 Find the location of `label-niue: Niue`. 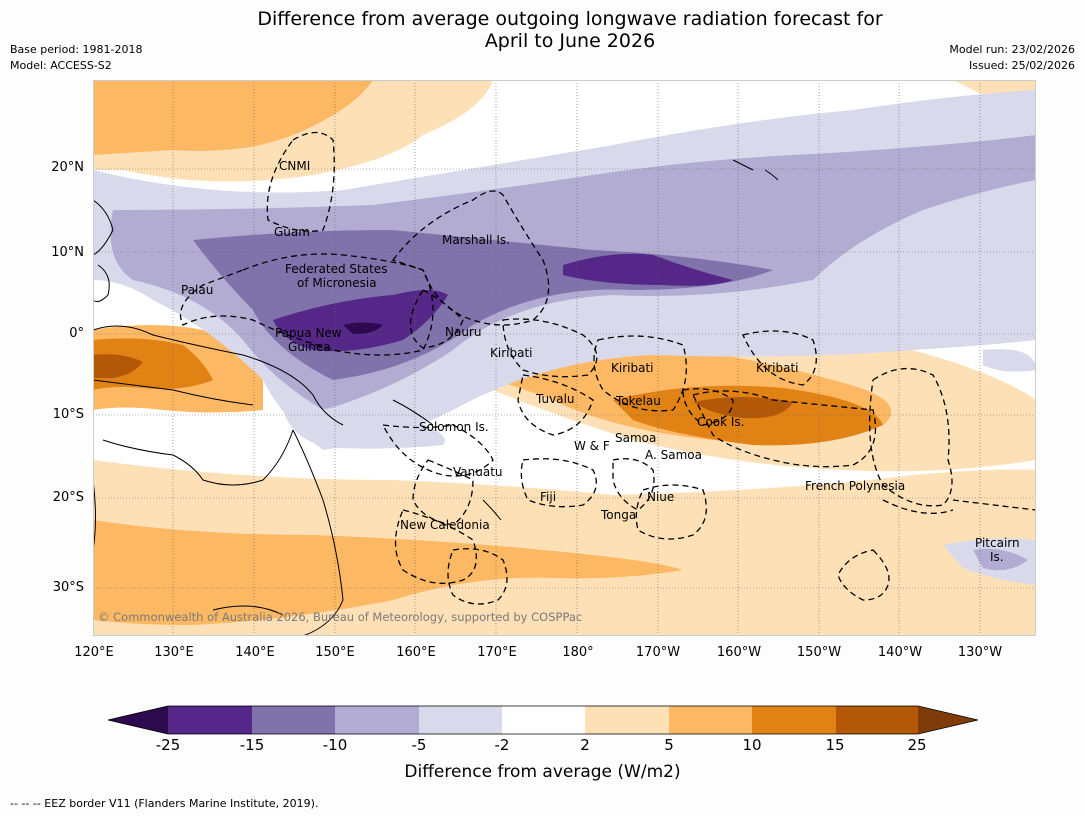

label-niue: Niue is located at coordinates (660, 497).